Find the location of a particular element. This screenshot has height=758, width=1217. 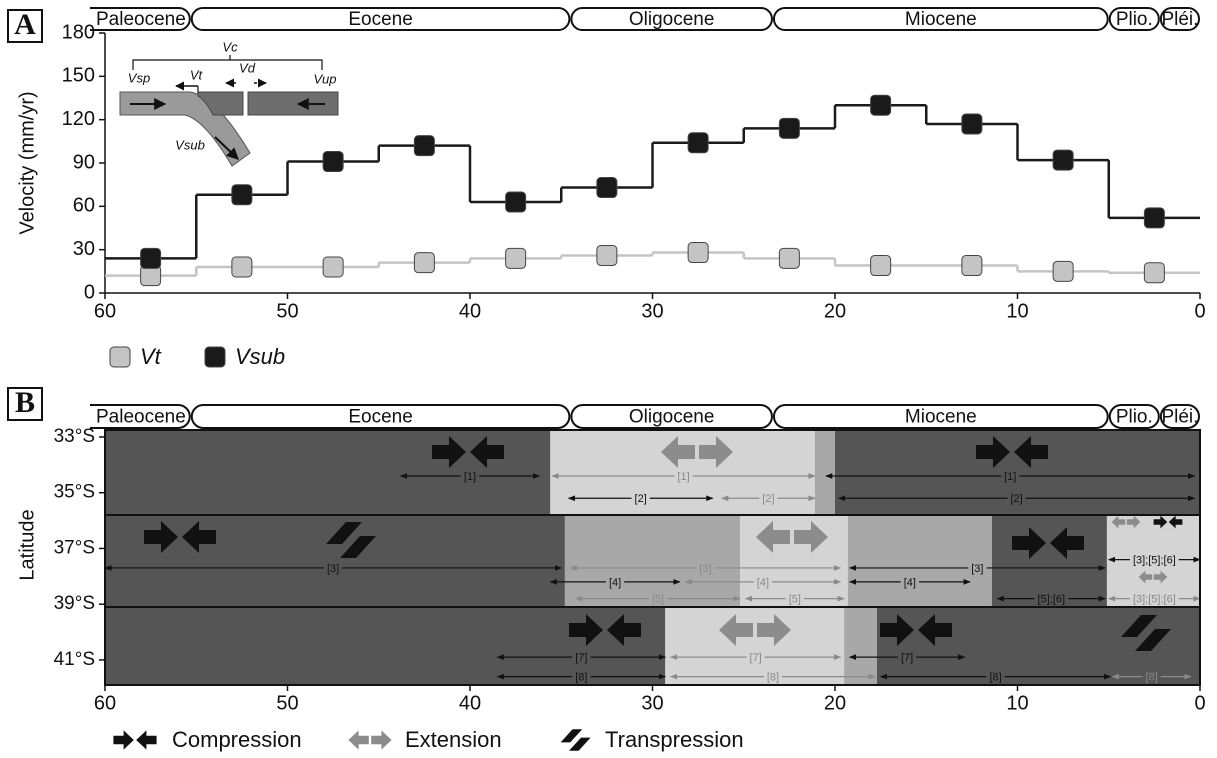

inset-label: Vt is located at coordinates (197, 74).